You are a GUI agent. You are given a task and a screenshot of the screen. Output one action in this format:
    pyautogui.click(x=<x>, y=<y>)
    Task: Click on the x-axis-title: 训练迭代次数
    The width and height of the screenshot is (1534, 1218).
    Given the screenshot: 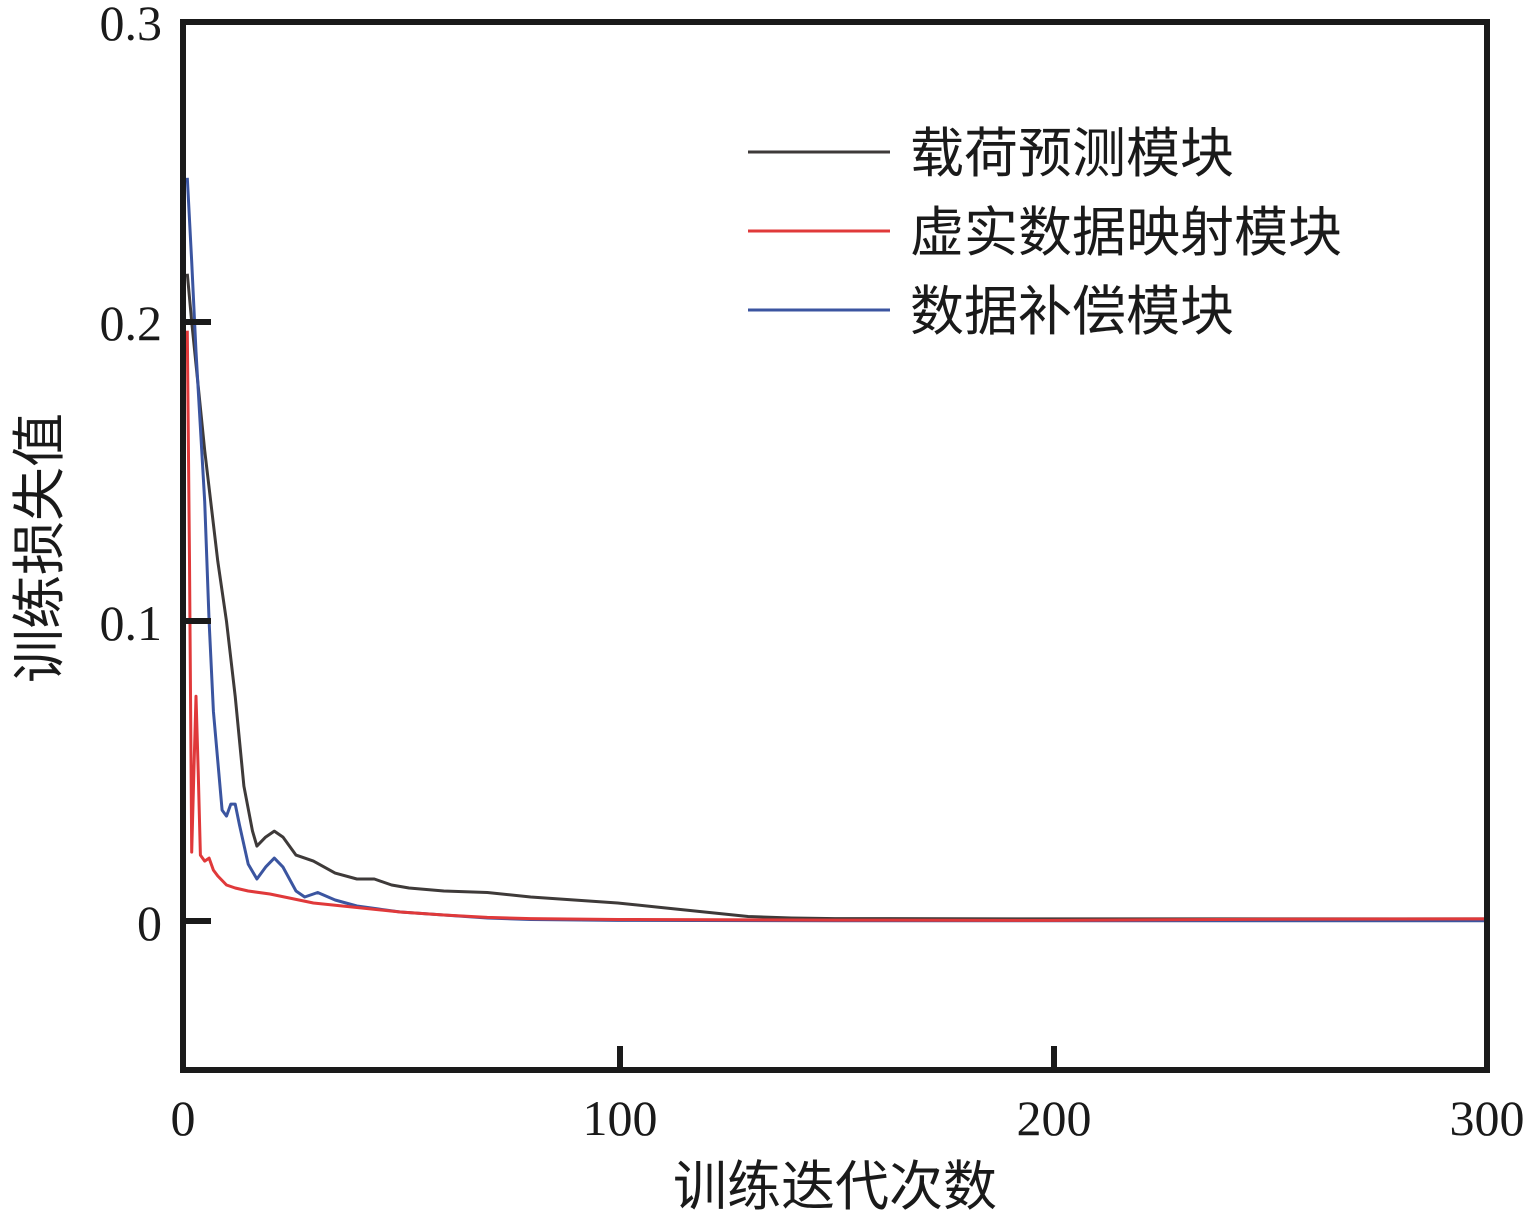 What is the action you would take?
    pyautogui.click(x=835, y=1186)
    